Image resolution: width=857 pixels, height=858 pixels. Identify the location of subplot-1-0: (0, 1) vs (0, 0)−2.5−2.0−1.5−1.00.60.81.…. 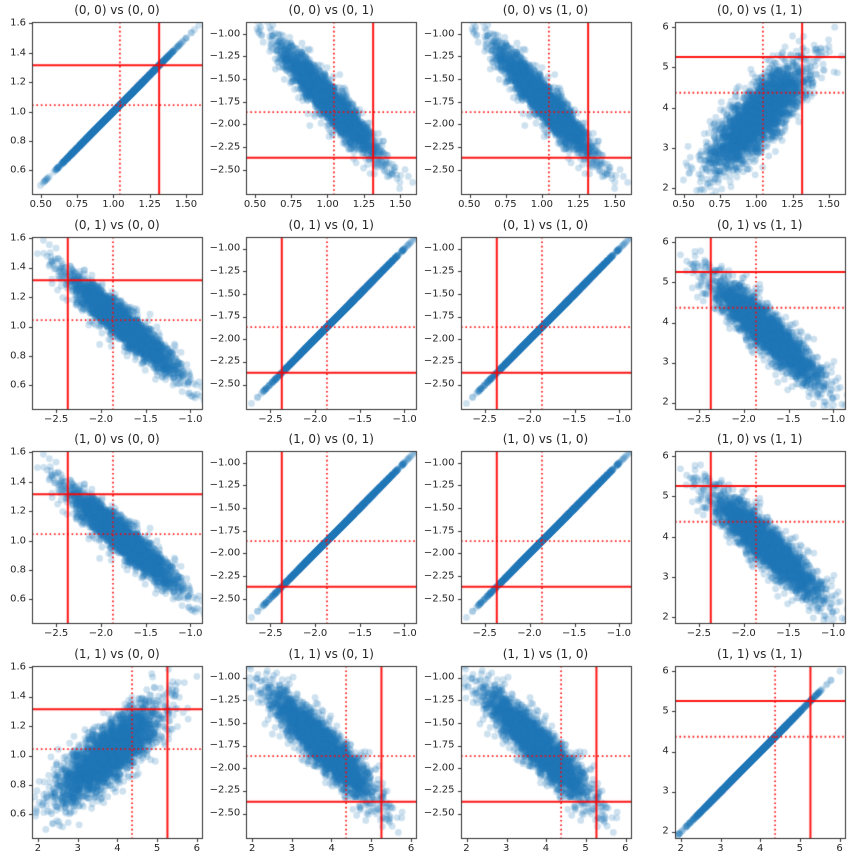
(107, 322).